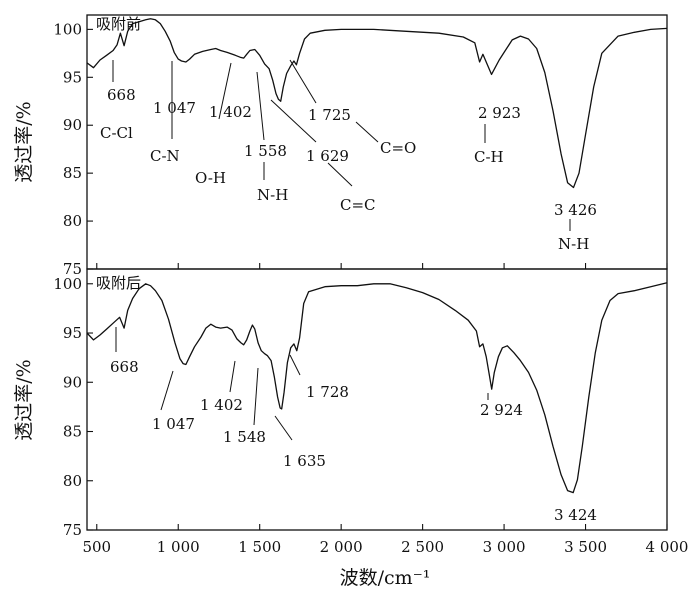  What do you see at coordinates (67, 284) in the screenshot?
I see `bottom-y-tick-label-100: 100` at bounding box center [67, 284].